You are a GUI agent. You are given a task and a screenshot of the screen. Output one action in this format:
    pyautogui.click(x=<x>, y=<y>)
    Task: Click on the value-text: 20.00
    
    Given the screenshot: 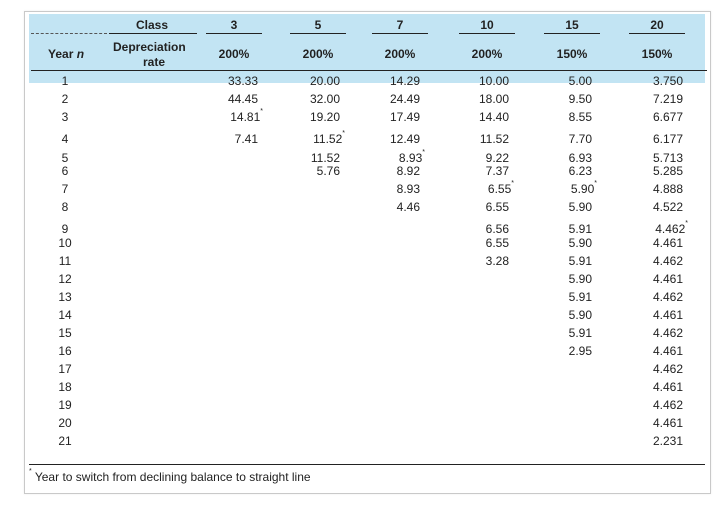 What is the action you would take?
    pyautogui.click(x=324, y=81)
    